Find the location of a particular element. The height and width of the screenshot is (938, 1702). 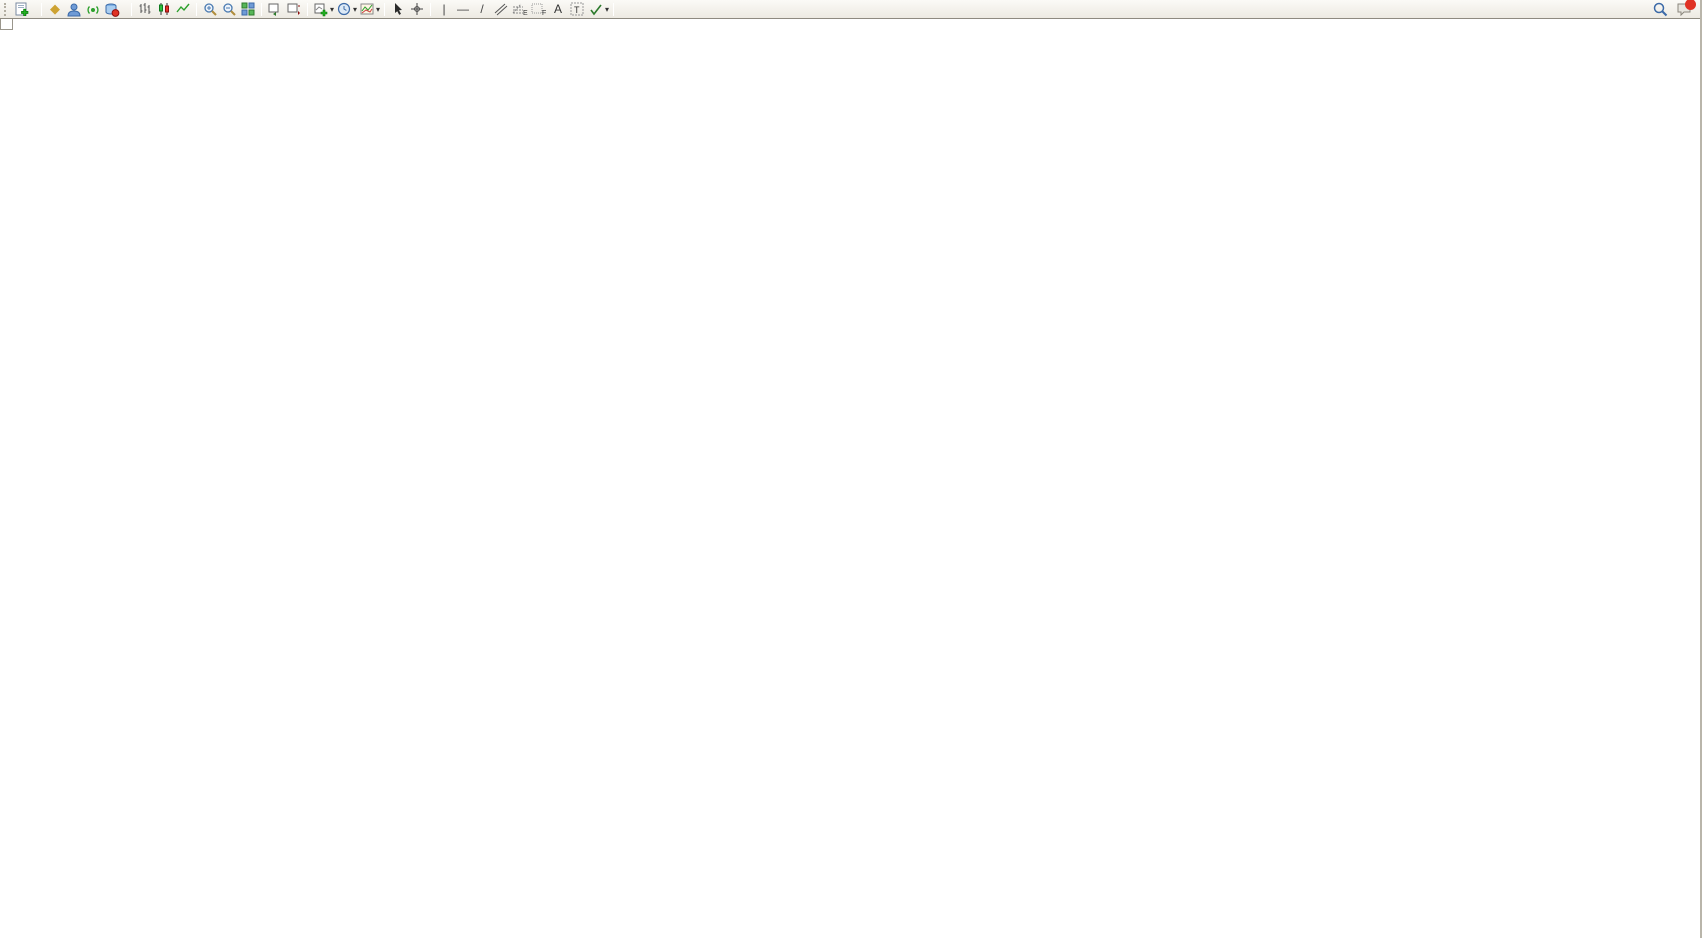

fibonacci-icon: E is located at coordinates (520, 9).